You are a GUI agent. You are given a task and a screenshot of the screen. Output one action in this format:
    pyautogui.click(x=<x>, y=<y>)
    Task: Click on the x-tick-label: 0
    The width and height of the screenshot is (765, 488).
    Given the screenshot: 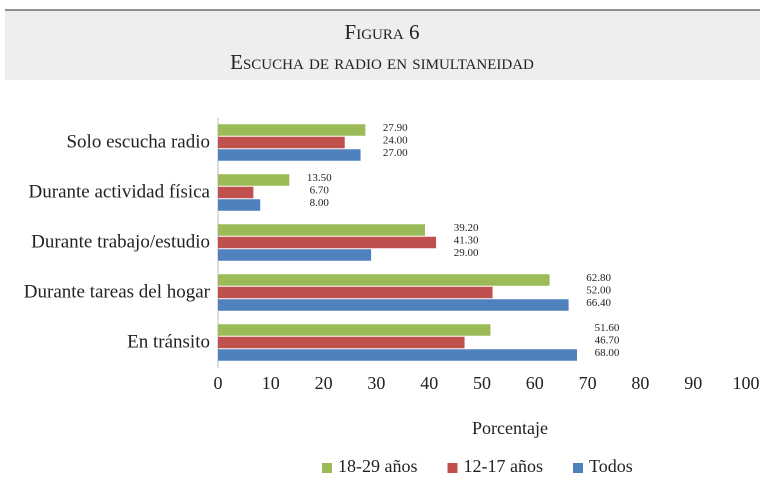 What is the action you would take?
    pyautogui.click(x=218, y=383)
    